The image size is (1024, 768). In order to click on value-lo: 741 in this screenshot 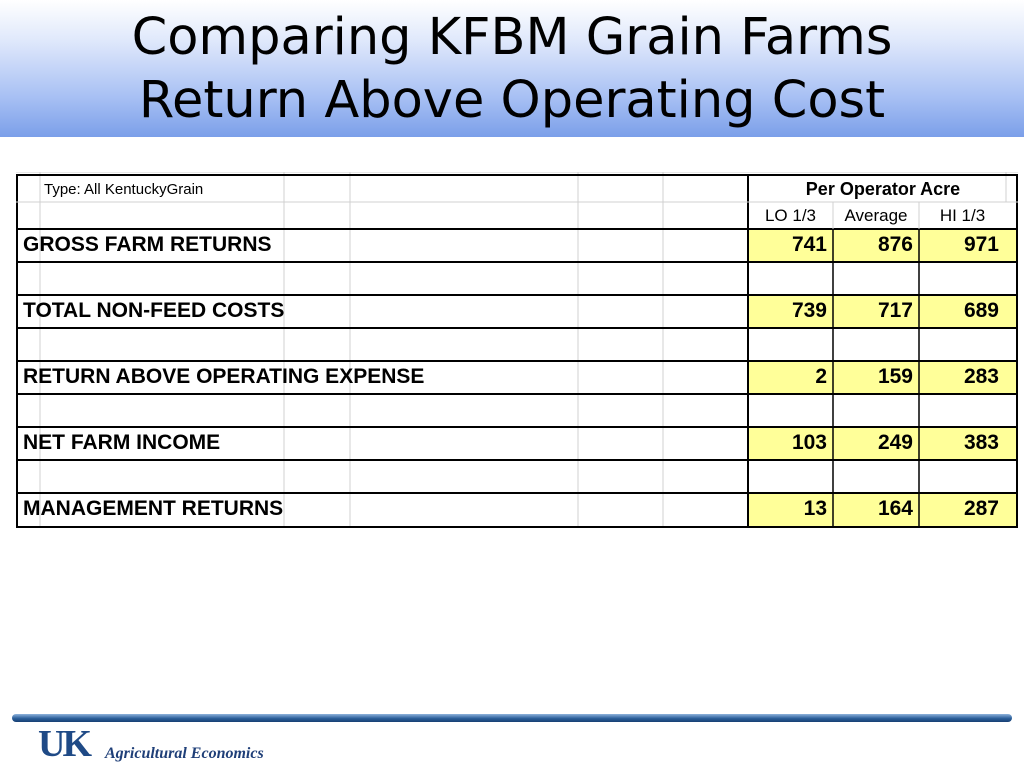, I will do `click(809, 244)`.